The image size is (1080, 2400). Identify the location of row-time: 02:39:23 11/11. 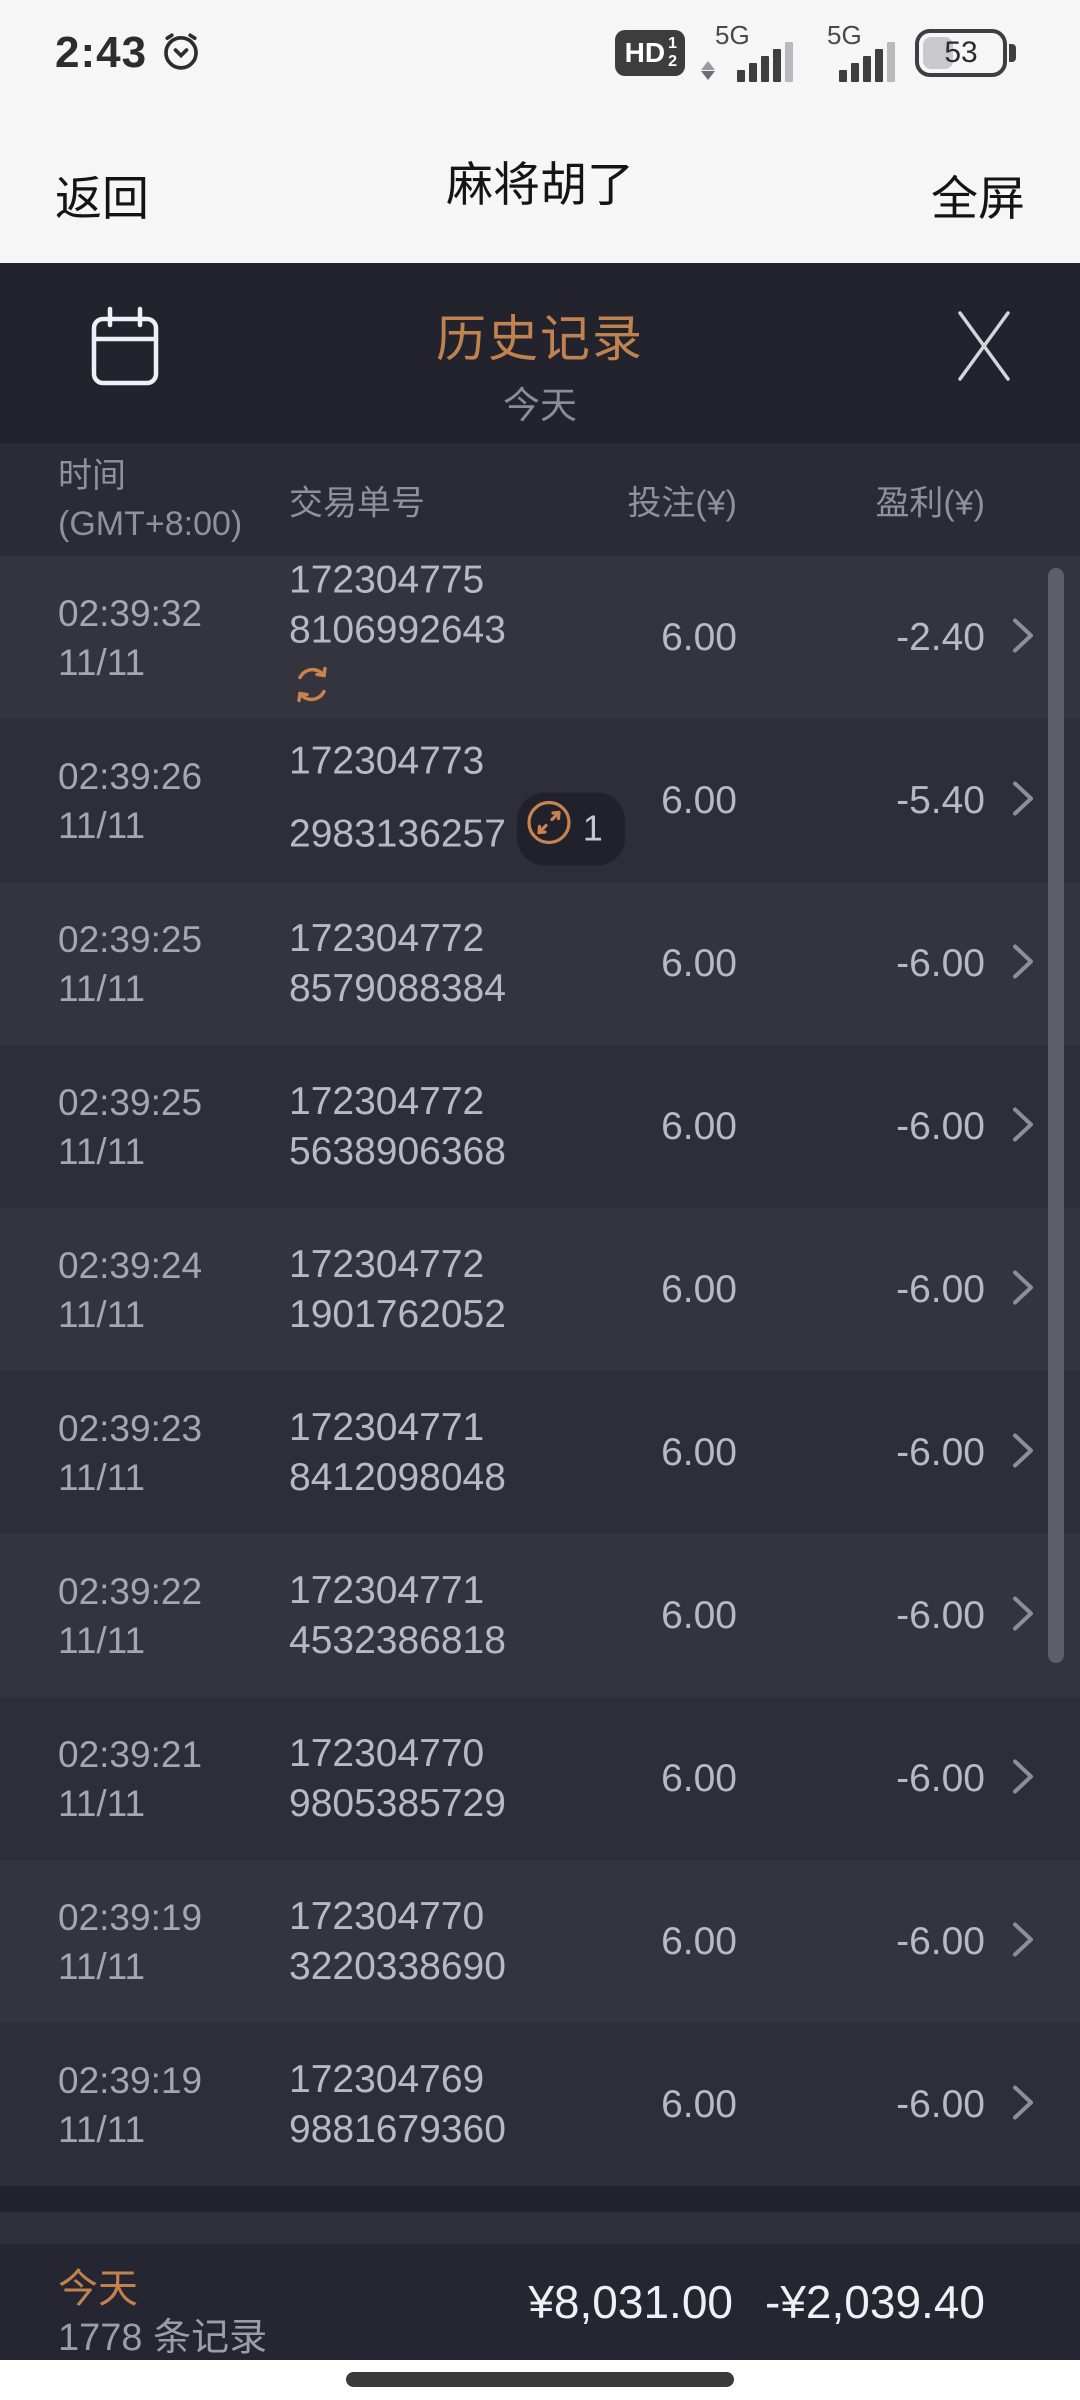
(130, 1452).